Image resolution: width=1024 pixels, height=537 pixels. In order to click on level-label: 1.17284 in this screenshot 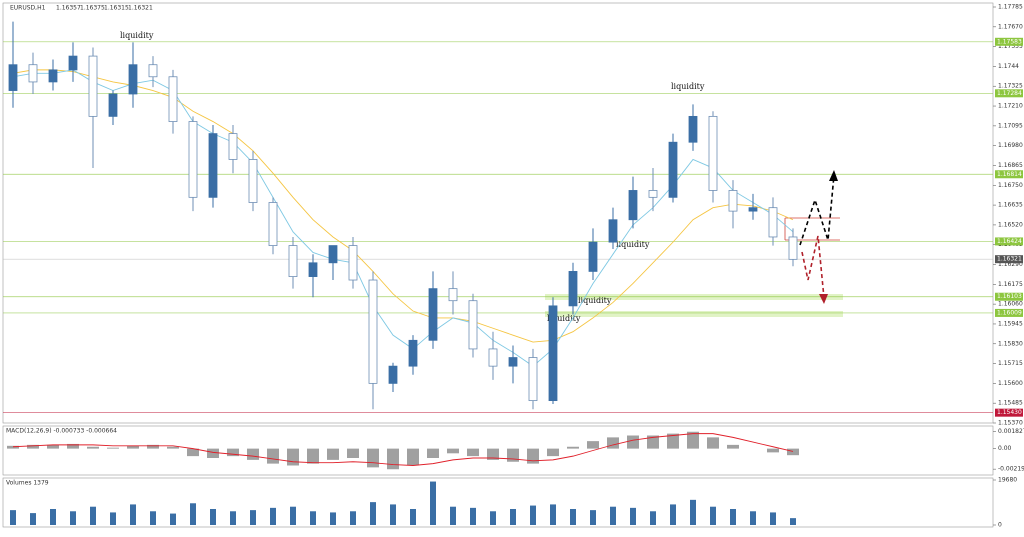, I will do `click(1009, 93)`.